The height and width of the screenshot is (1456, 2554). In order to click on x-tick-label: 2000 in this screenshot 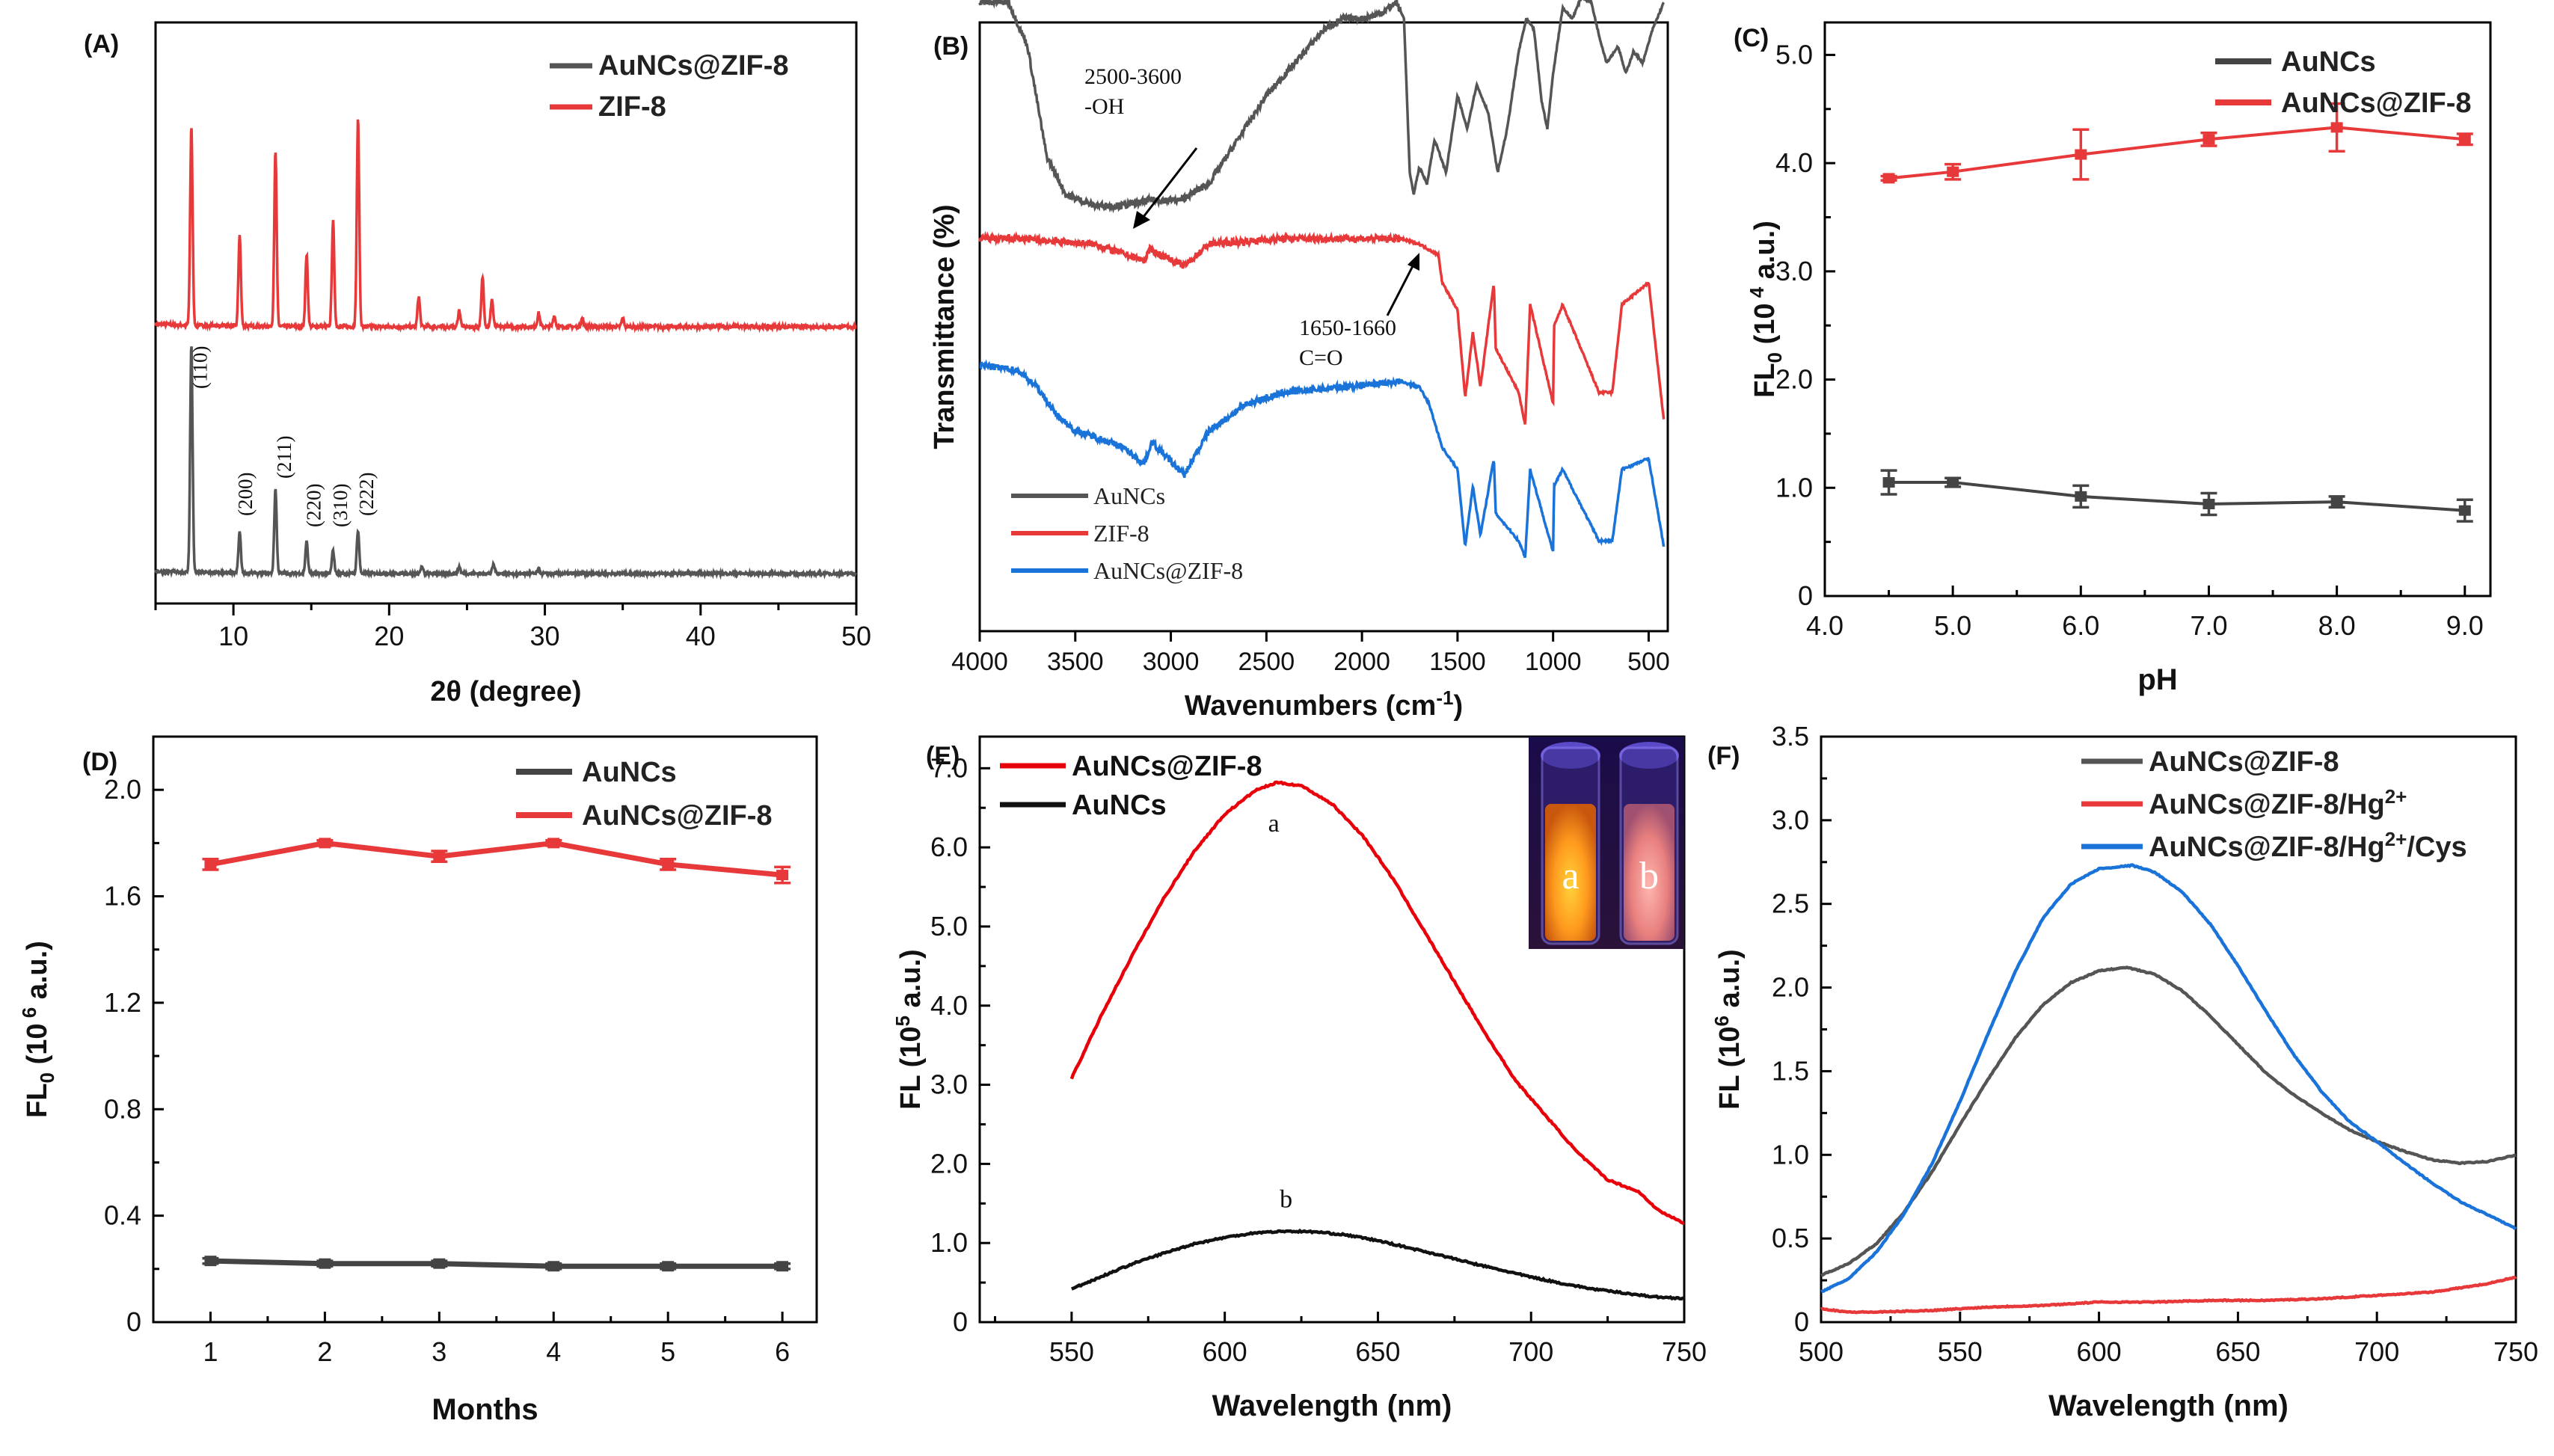, I will do `click(1361, 662)`.